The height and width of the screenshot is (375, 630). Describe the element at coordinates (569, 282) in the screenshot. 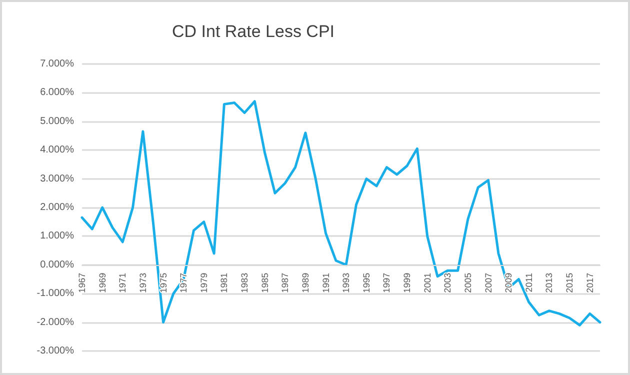

I see `x-tick-label: 2015` at that location.